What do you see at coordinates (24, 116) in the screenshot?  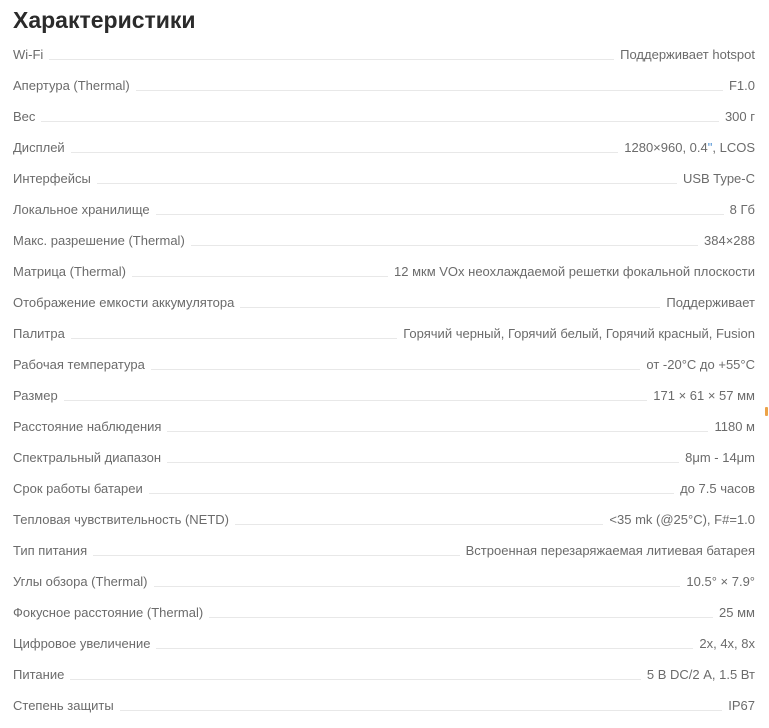 I see `spec-label: Вес` at bounding box center [24, 116].